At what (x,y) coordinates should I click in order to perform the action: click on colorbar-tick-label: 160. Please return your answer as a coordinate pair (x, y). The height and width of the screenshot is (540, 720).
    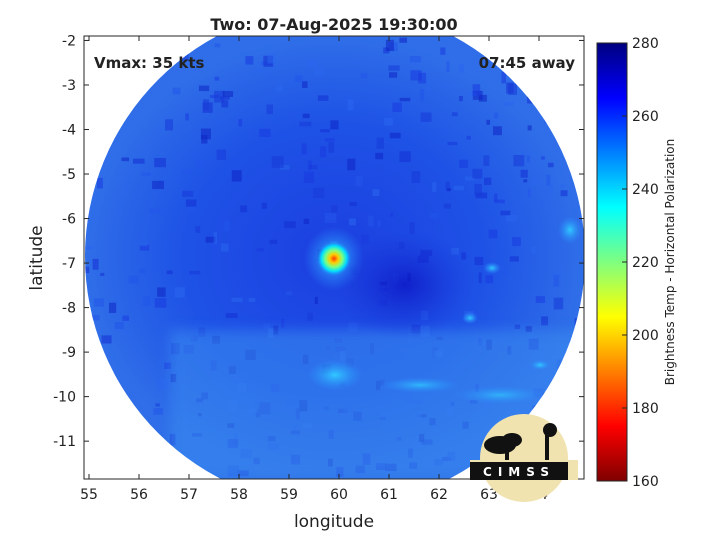
    Looking at the image, I should click on (645, 482).